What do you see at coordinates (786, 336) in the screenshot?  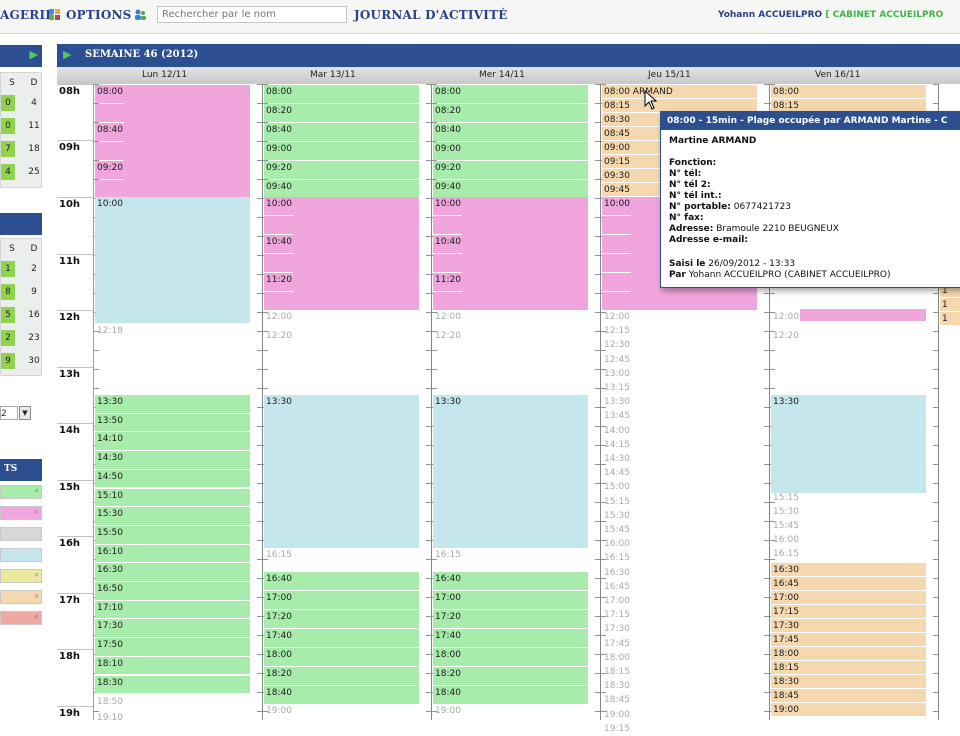 I see `time-slot: 12:20` at bounding box center [786, 336].